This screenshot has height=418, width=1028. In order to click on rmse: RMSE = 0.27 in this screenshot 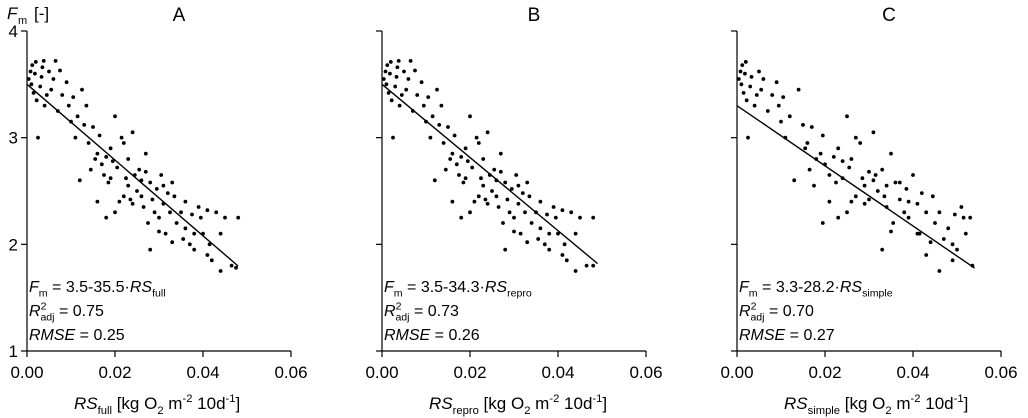, I will do `click(787, 335)`.